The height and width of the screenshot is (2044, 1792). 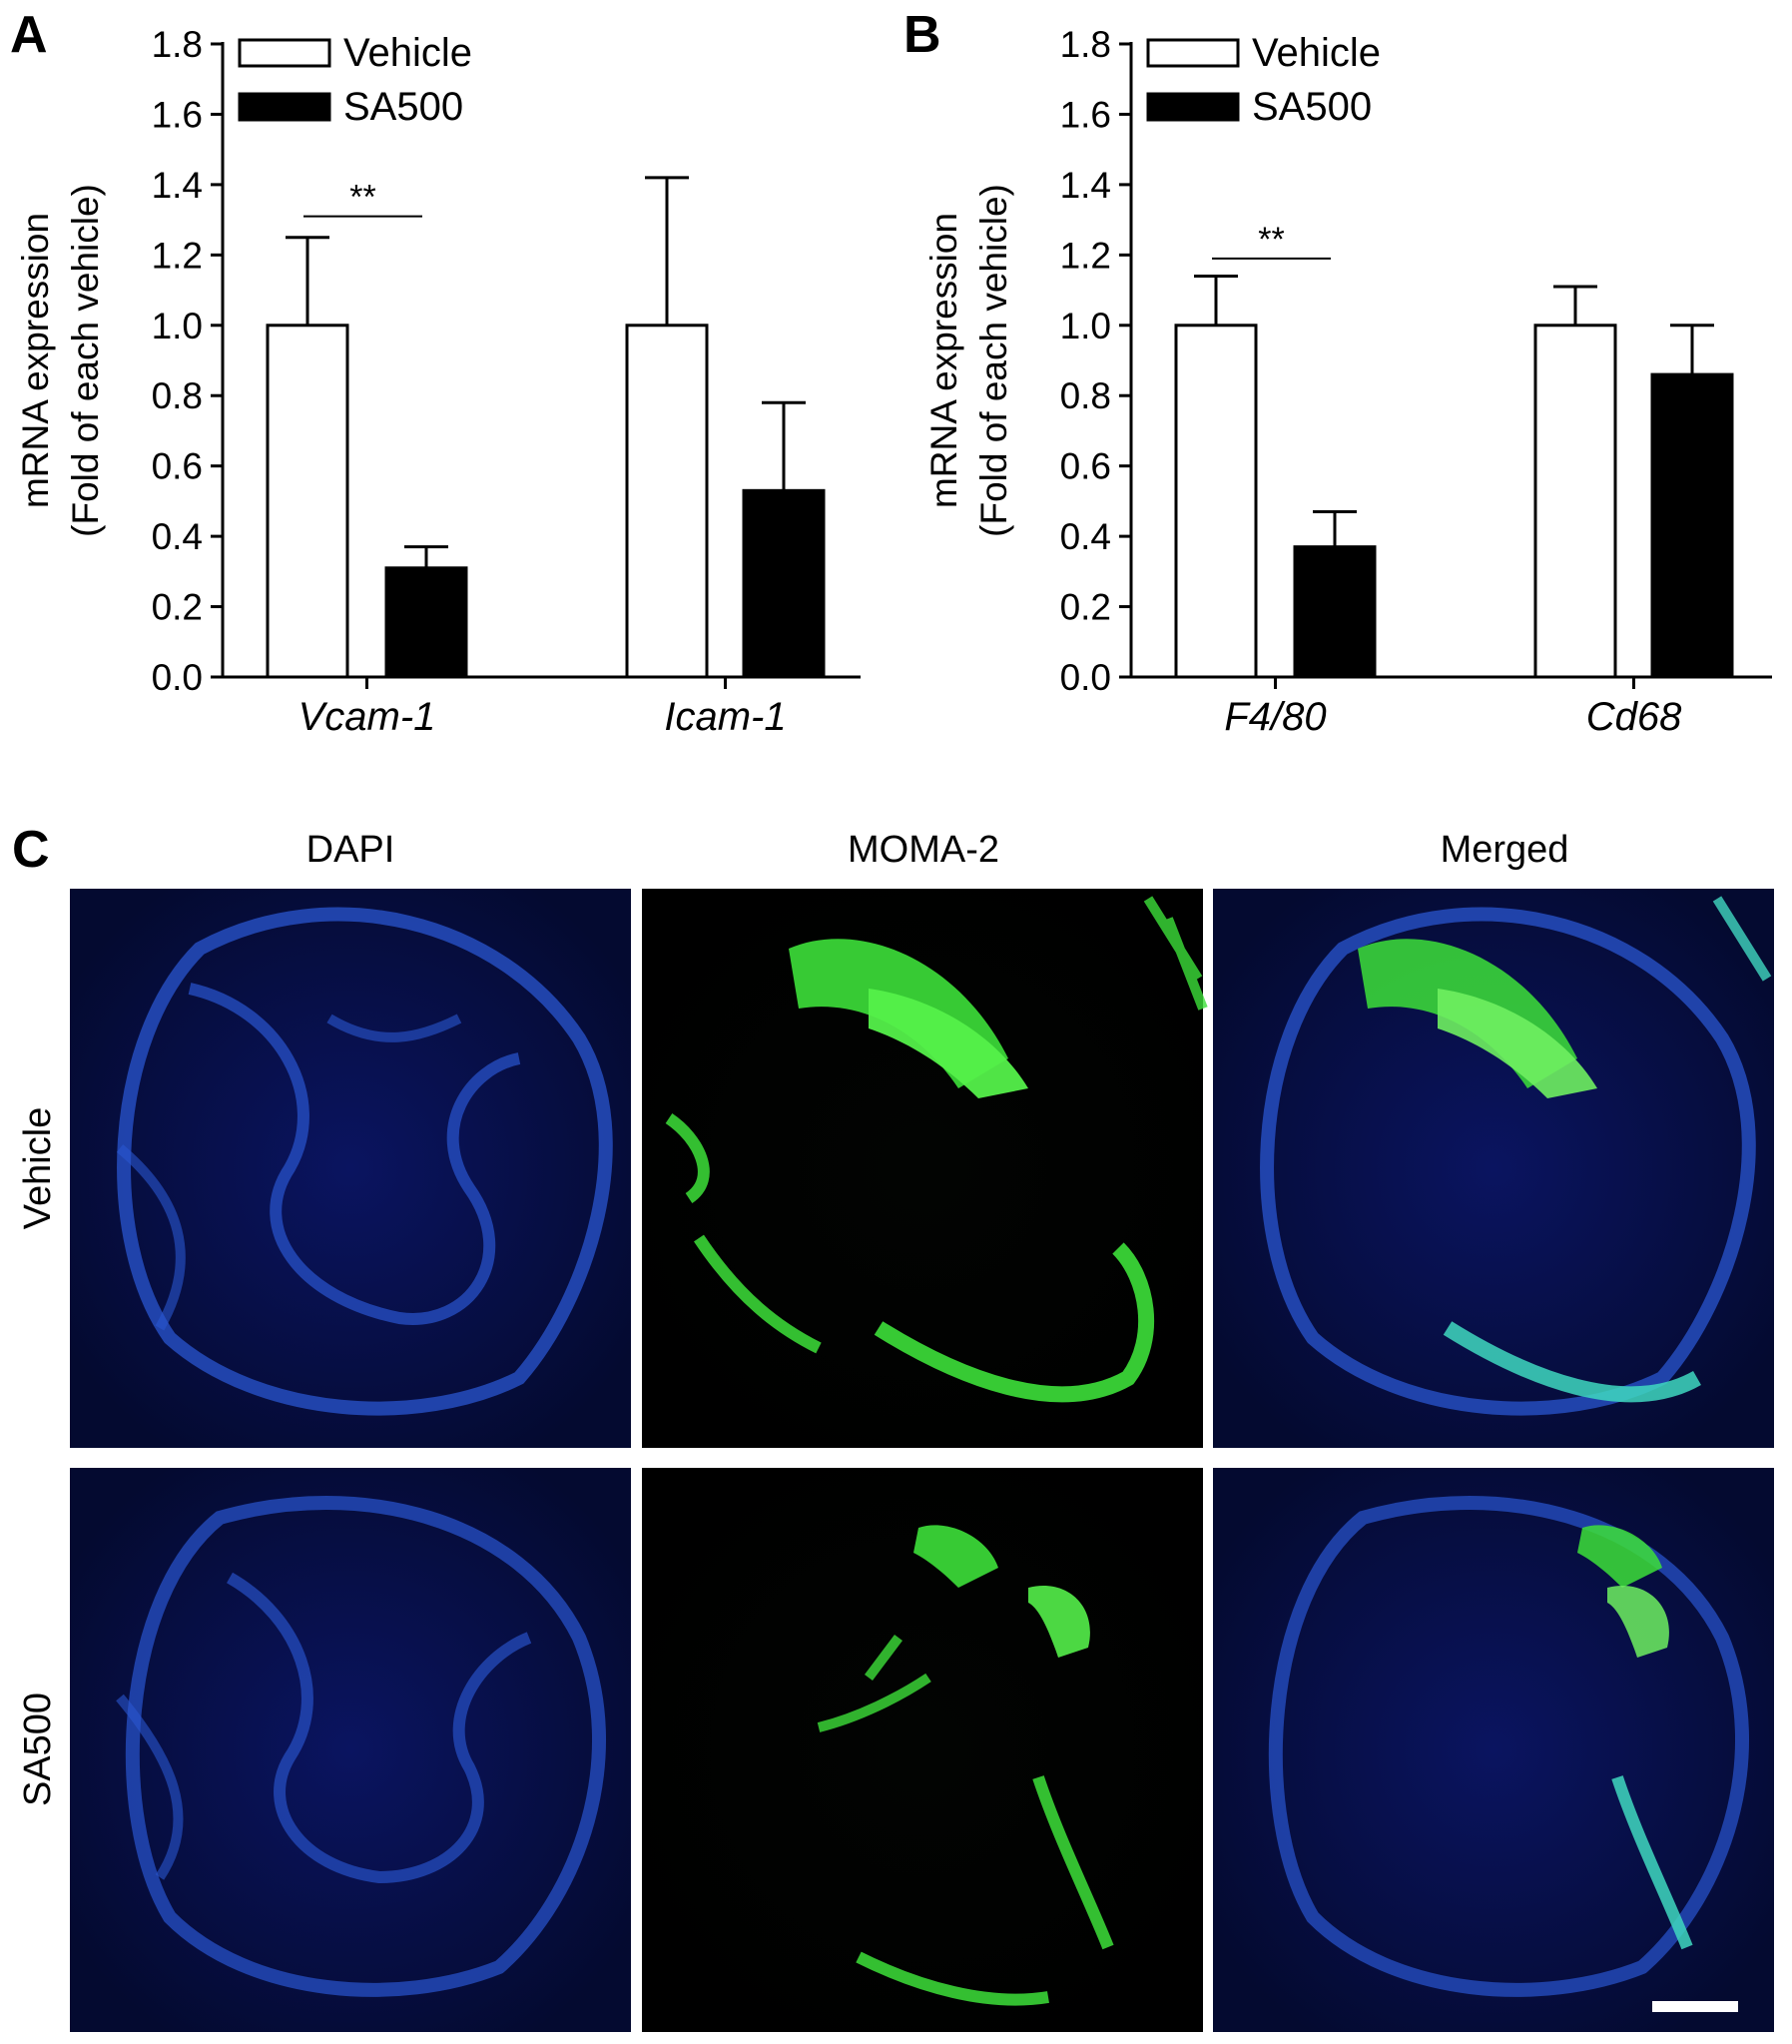 I want to click on micrograph-sa500-merged, so click(x=1494, y=1750).